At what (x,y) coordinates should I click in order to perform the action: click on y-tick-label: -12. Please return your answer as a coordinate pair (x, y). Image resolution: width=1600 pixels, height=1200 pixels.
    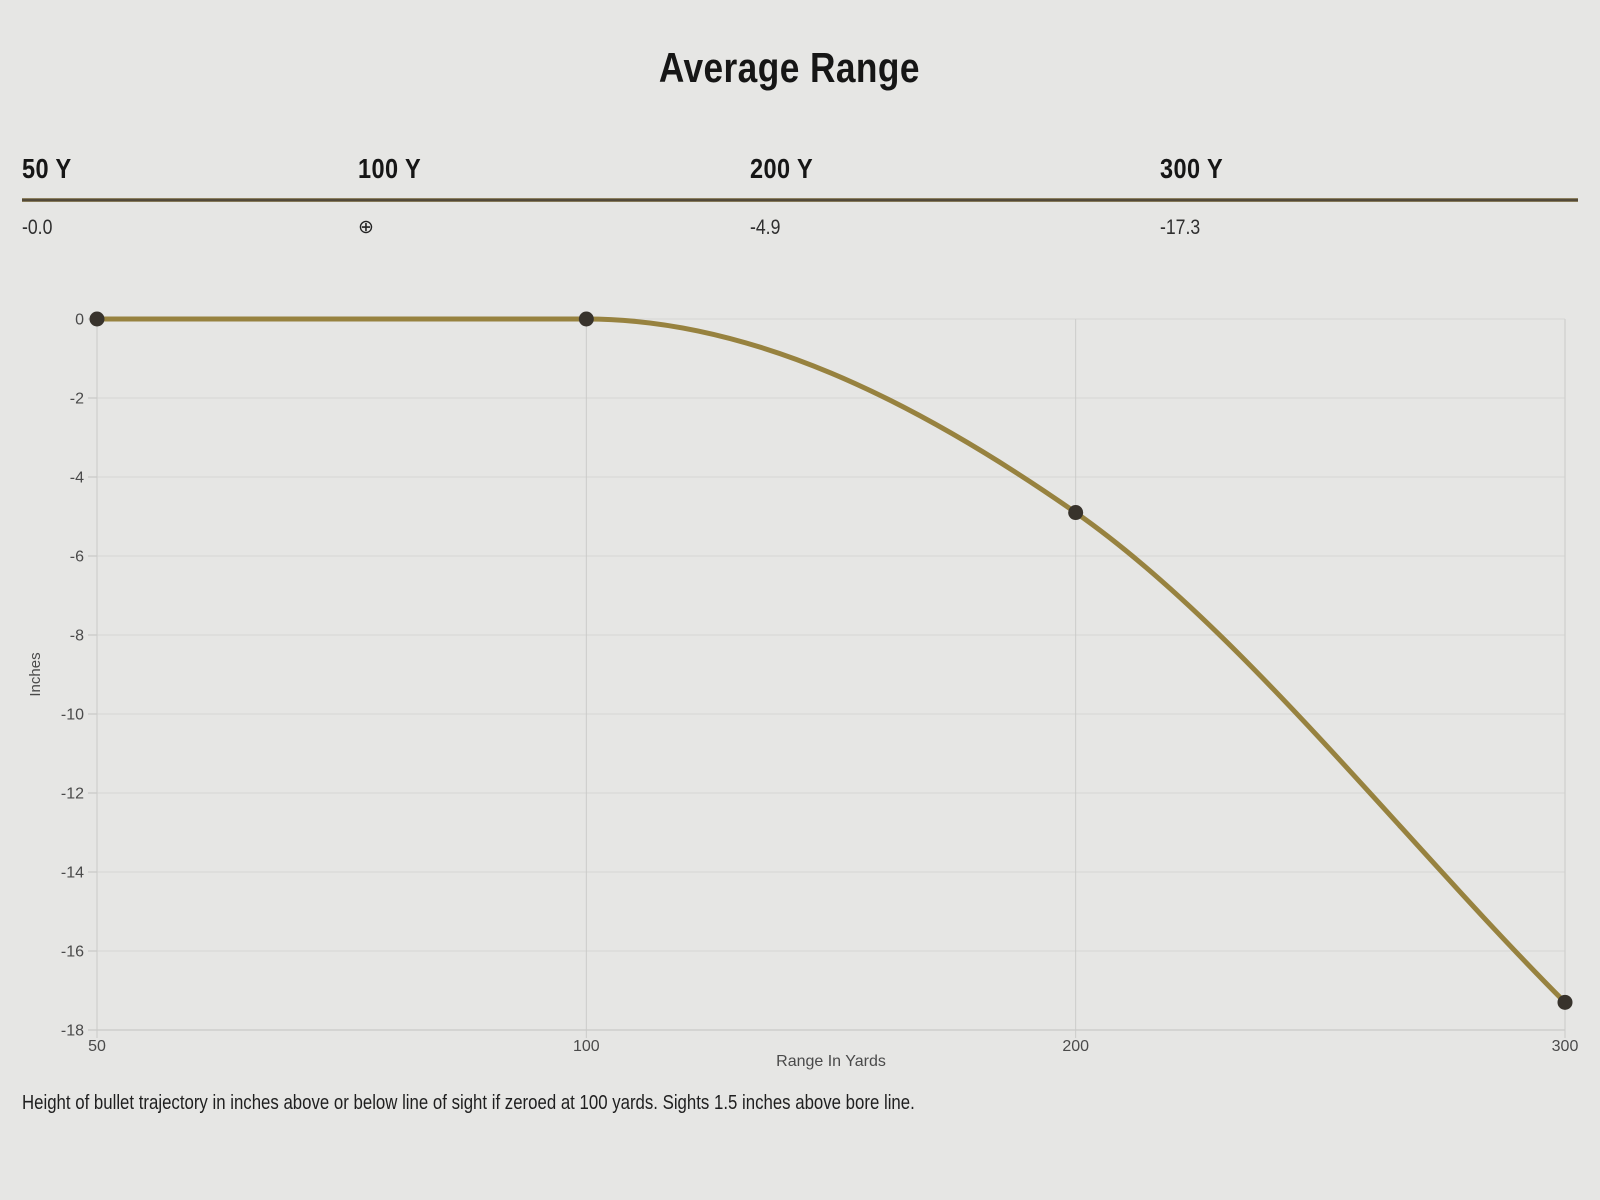
    Looking at the image, I should click on (72, 794).